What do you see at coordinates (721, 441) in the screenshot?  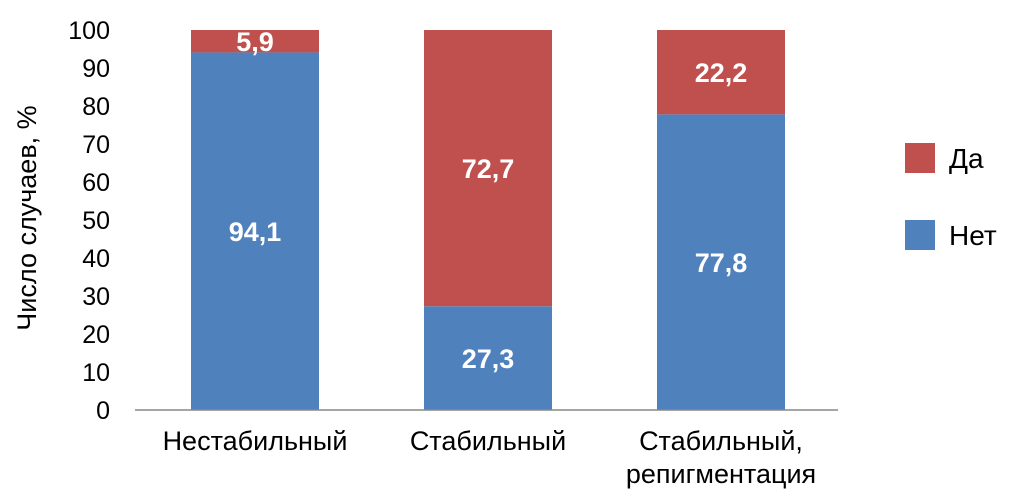 I see `category-label: Стабильный,` at bounding box center [721, 441].